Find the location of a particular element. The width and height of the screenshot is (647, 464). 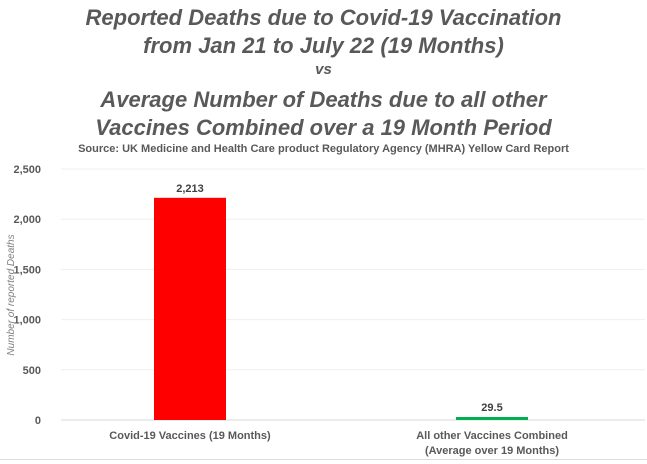

y-tick-label: 1,500 is located at coordinates (27, 270).